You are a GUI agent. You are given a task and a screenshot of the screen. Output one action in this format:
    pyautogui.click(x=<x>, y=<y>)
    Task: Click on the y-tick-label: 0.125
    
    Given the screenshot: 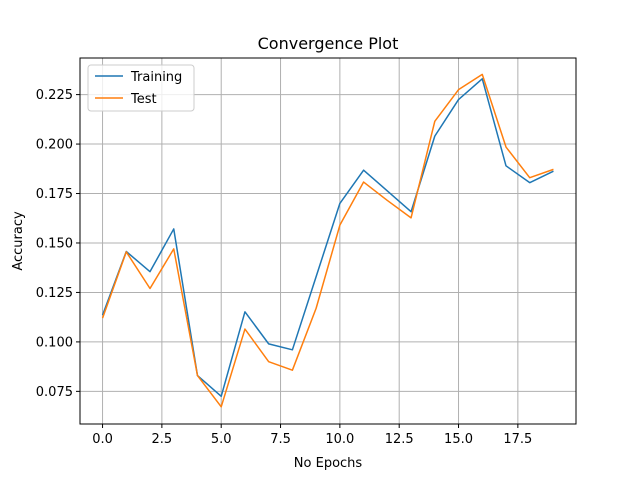 What is the action you would take?
    pyautogui.click(x=54, y=293)
    